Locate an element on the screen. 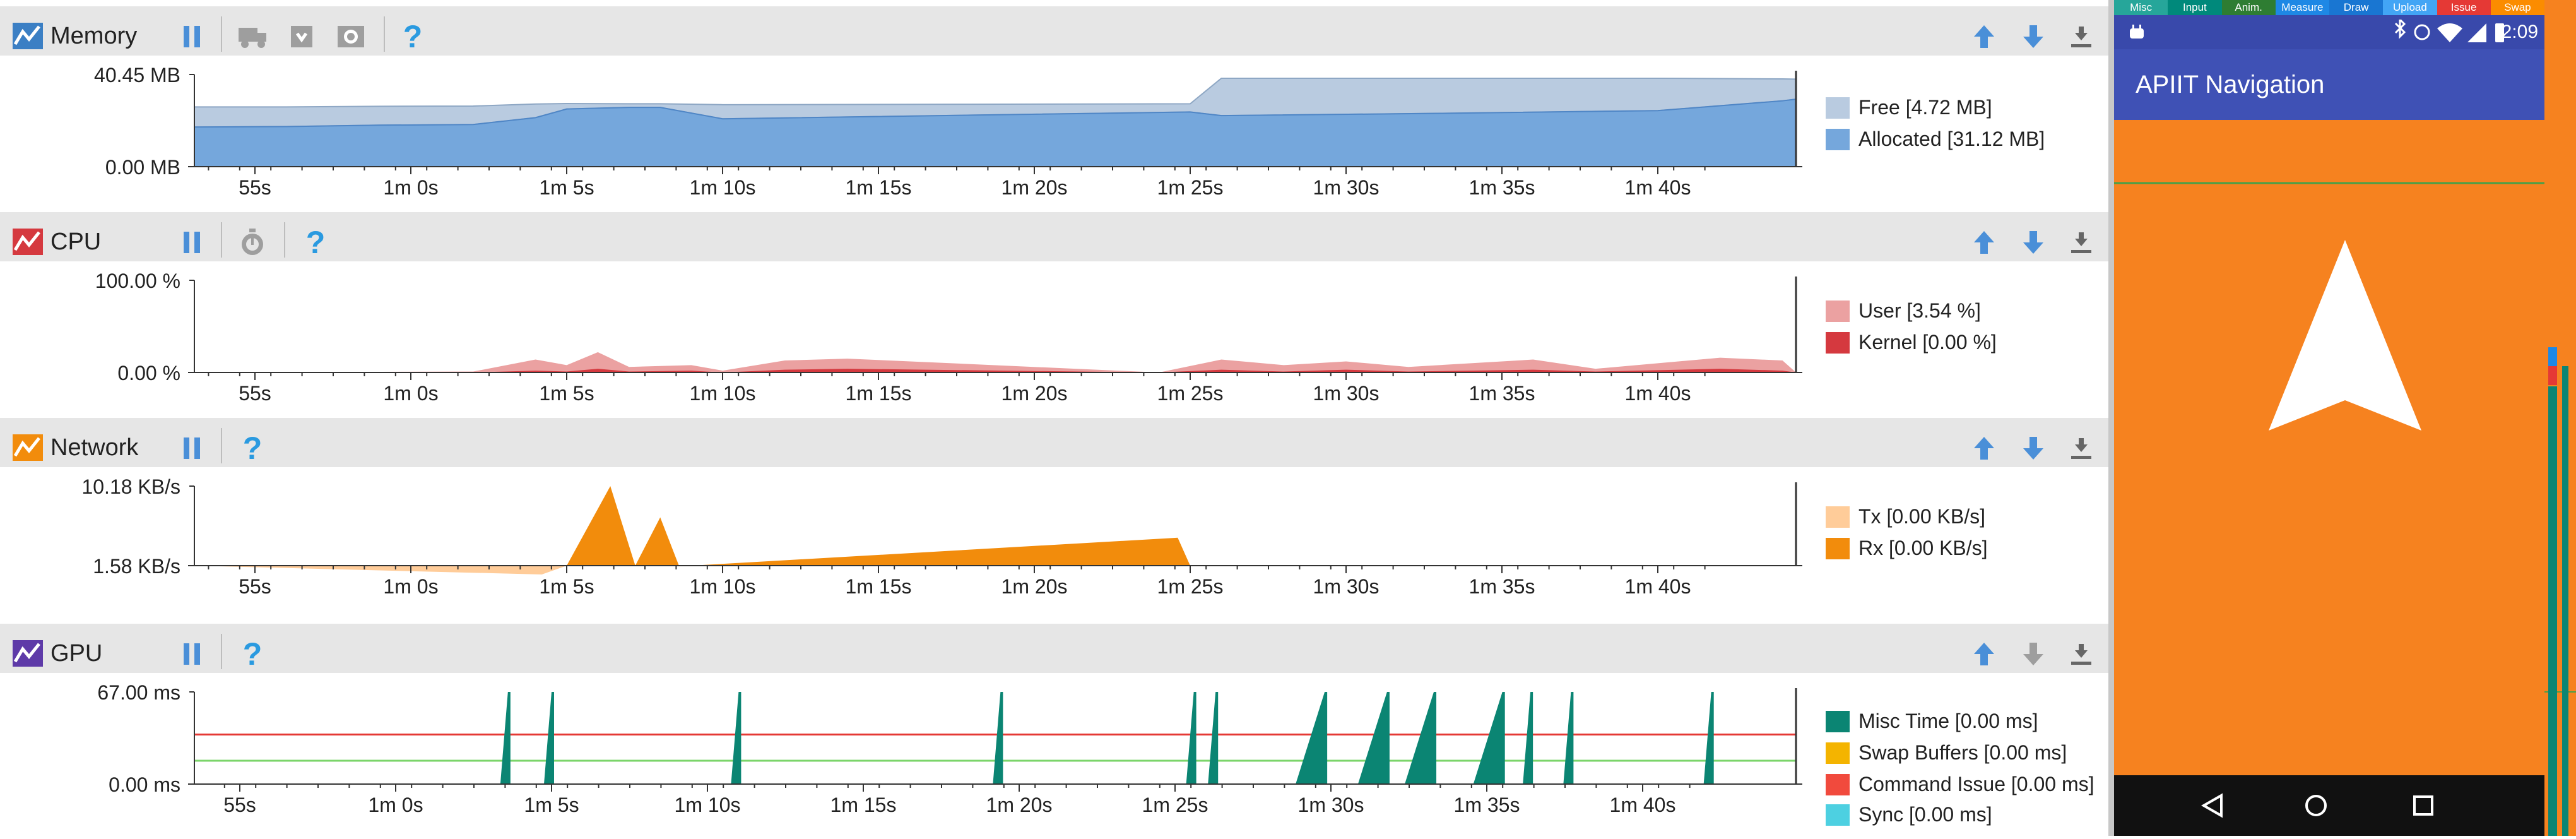 This screenshot has width=2576, height=839. legend-item: Tx [0.00 KB/s] is located at coordinates (1906, 516).